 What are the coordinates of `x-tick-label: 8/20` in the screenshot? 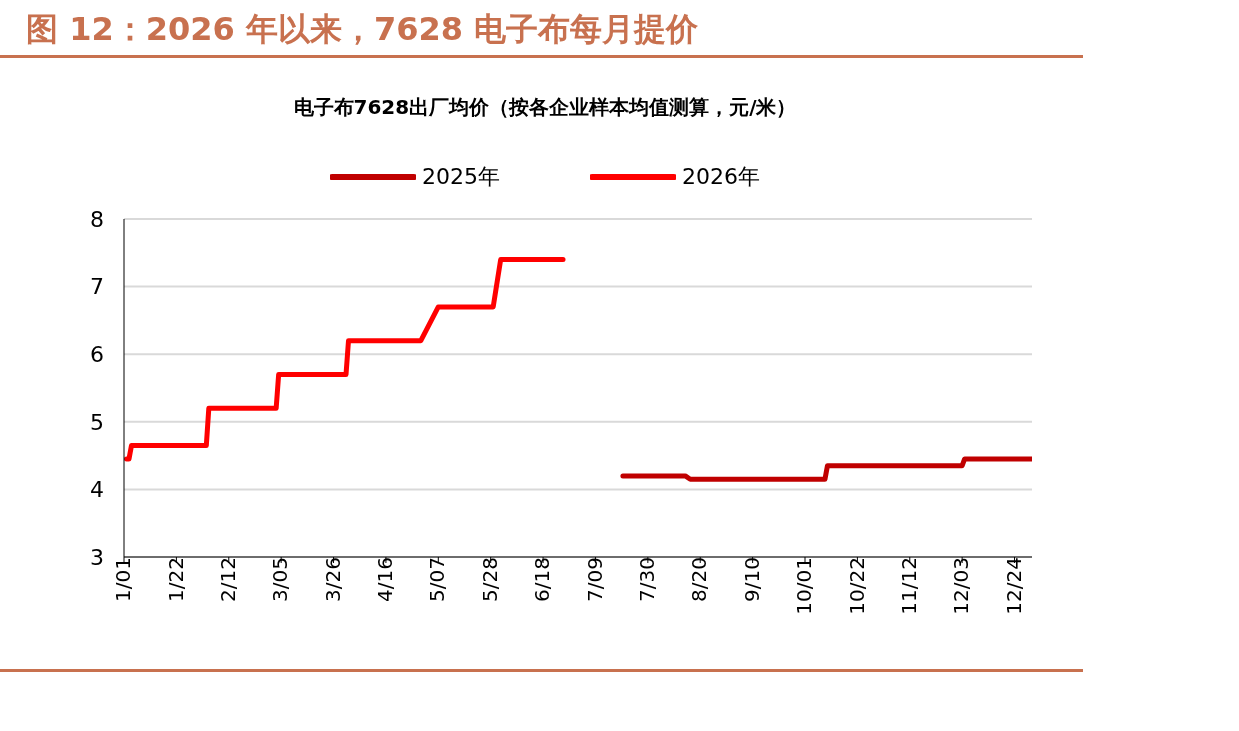 It's located at (699, 579).